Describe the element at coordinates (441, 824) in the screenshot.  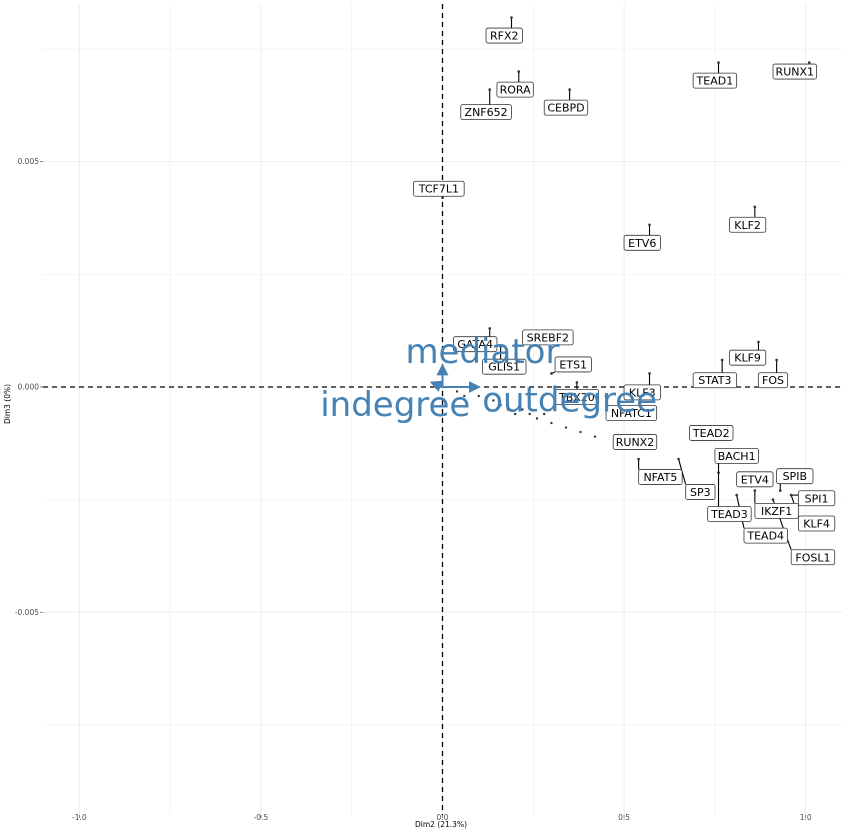
I see `x-axis-title: Dim2 (21.3%)` at that location.